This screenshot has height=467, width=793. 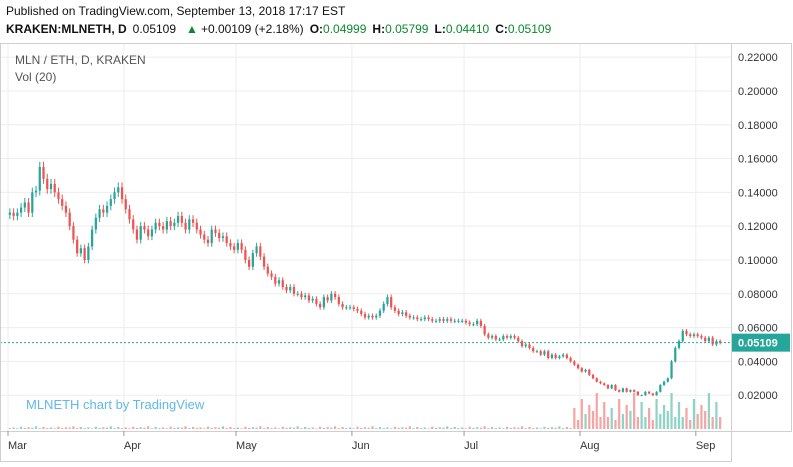 What do you see at coordinates (66, 29) in the screenshot?
I see `symbol-label: KRAKEN:MLNETH, D` at bounding box center [66, 29].